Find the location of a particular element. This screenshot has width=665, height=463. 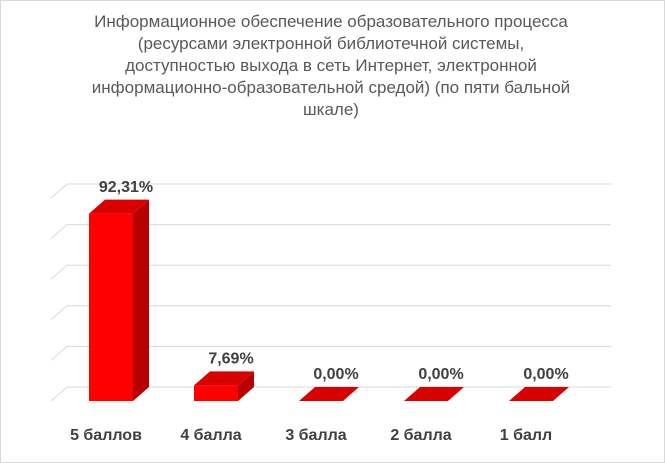

x-tick-label: 4 балла is located at coordinates (210, 435).